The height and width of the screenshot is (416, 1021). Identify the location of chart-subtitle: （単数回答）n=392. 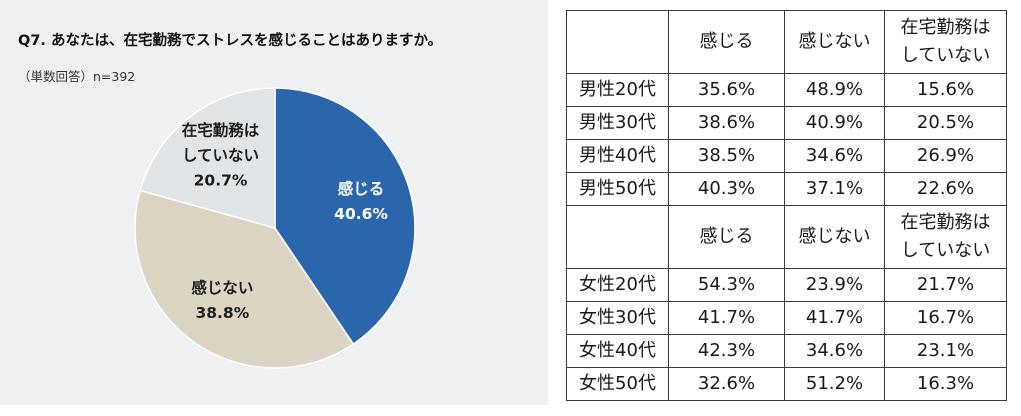
(77, 76).